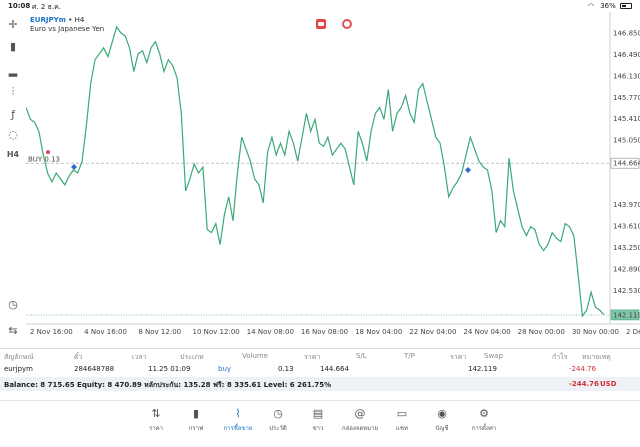 Image resolution: width=640 pixels, height=447 pixels. I want to click on status-date: ศ. 2 ธ.ค., so click(46, 7).